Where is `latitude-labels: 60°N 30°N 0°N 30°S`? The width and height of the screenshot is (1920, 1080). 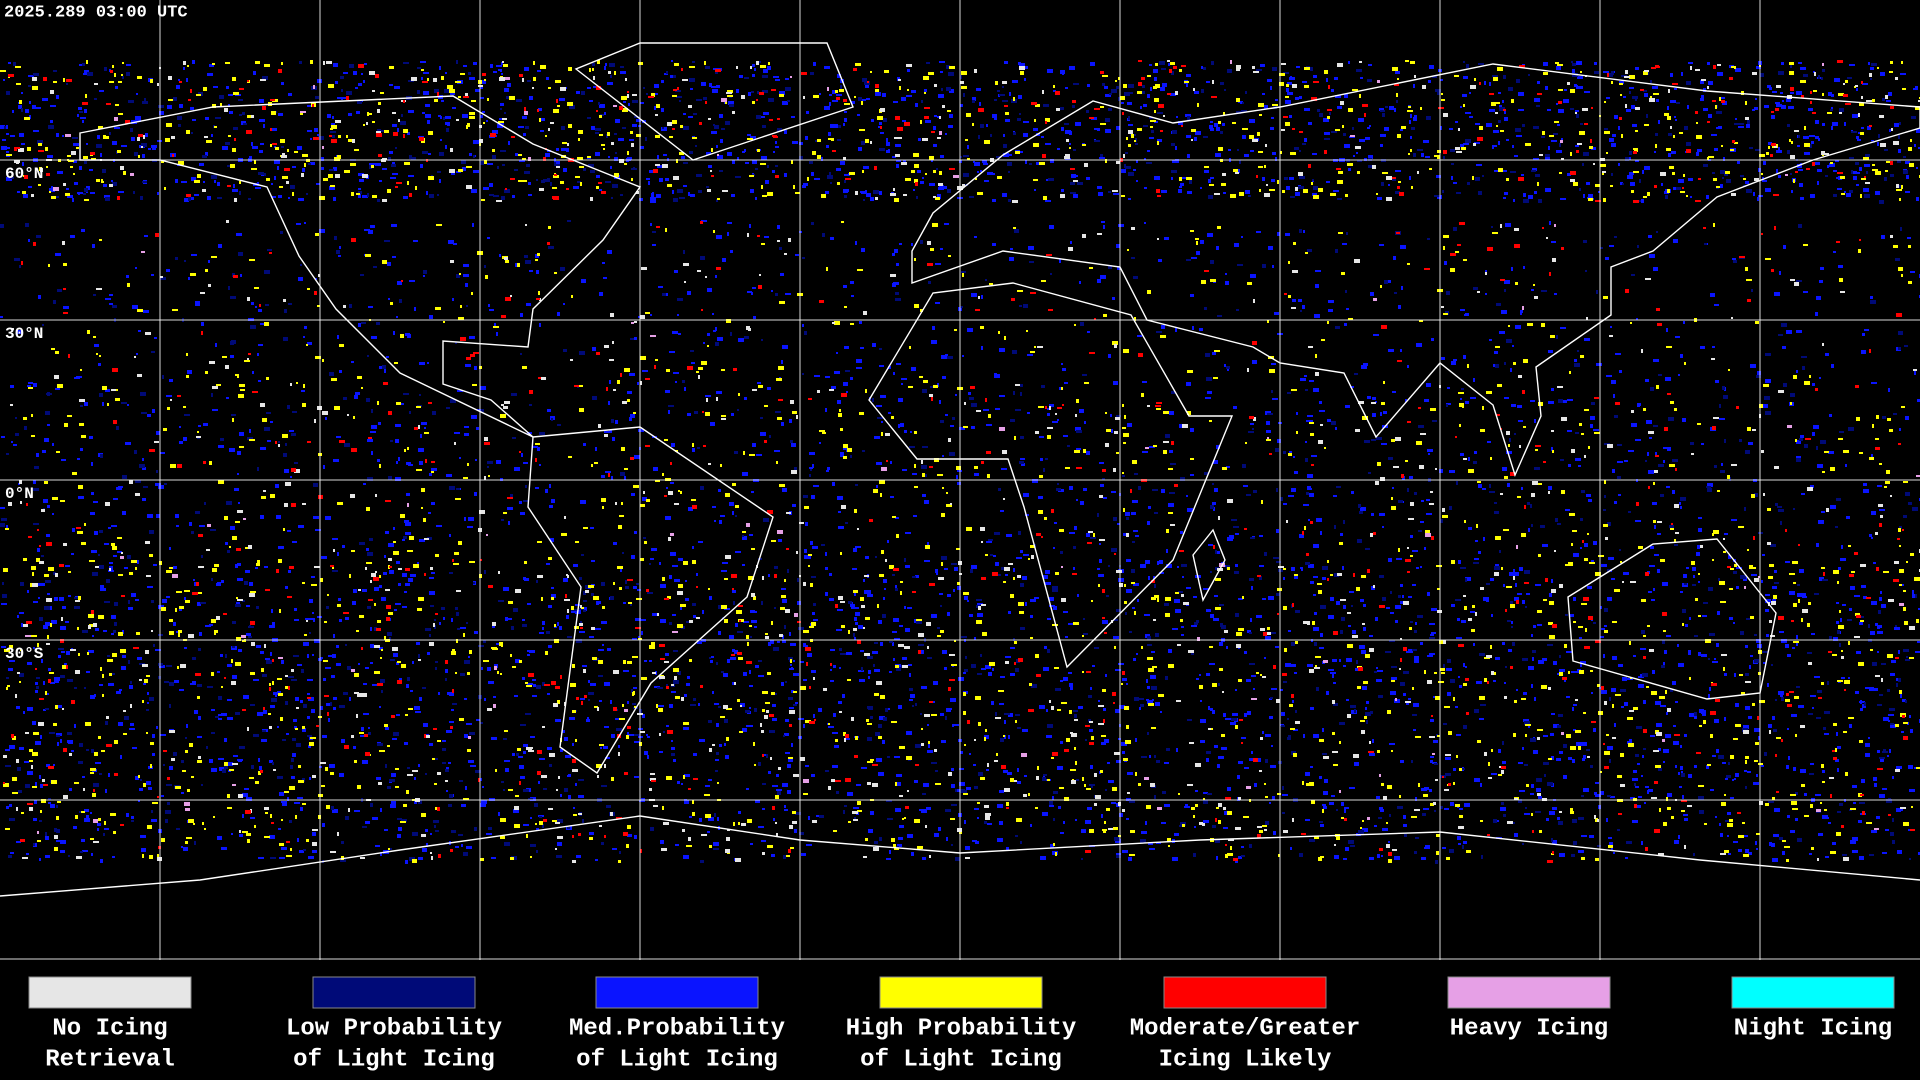
latitude-labels: 60°N 30°N 0°N 30°S is located at coordinates (24, 414).